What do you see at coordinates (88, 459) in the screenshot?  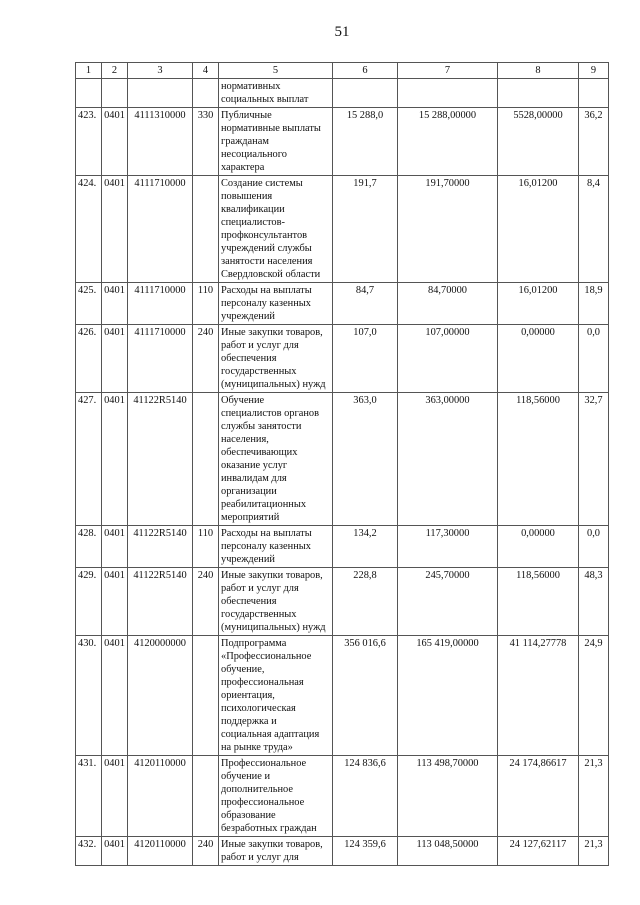 I see `row-number-cell: 427.` at bounding box center [88, 459].